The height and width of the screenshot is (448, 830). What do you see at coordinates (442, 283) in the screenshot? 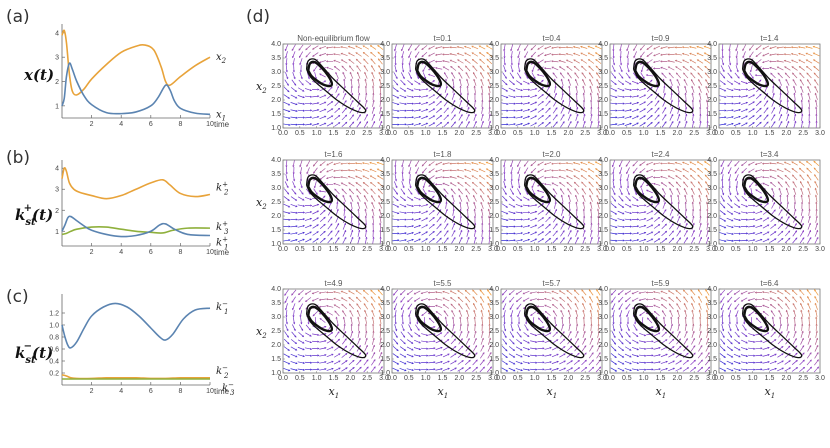
I see `flow-panel-title: t=5.5` at bounding box center [442, 283].